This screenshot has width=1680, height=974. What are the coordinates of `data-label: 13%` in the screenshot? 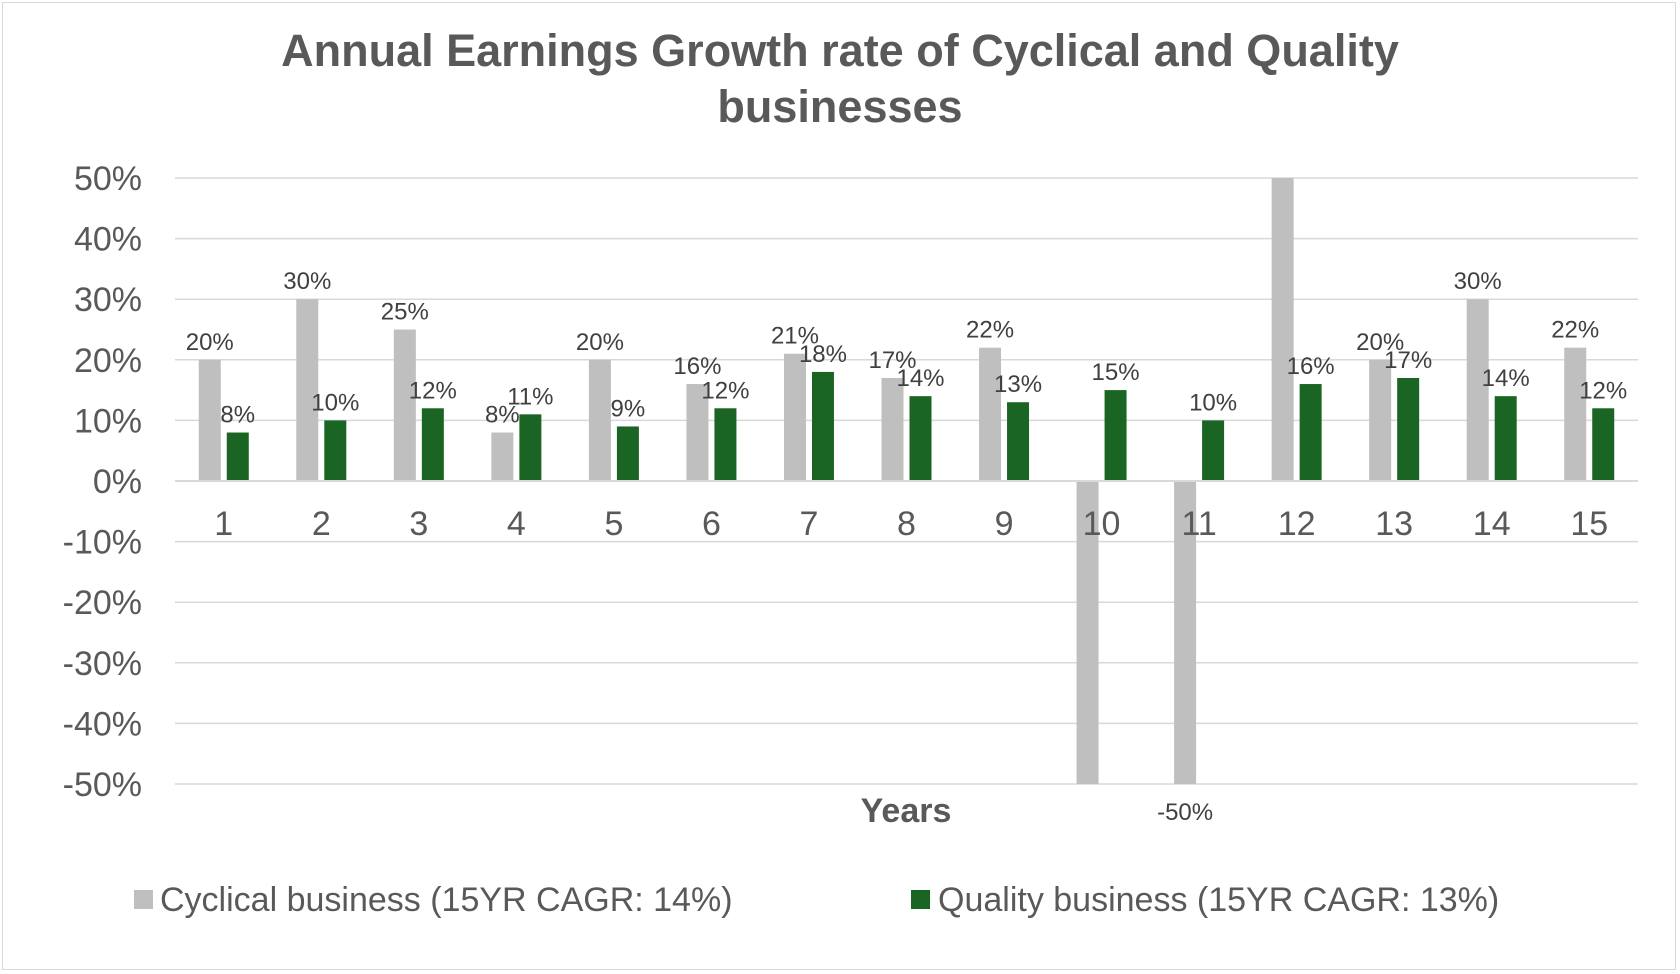 It's located at (1018, 384).